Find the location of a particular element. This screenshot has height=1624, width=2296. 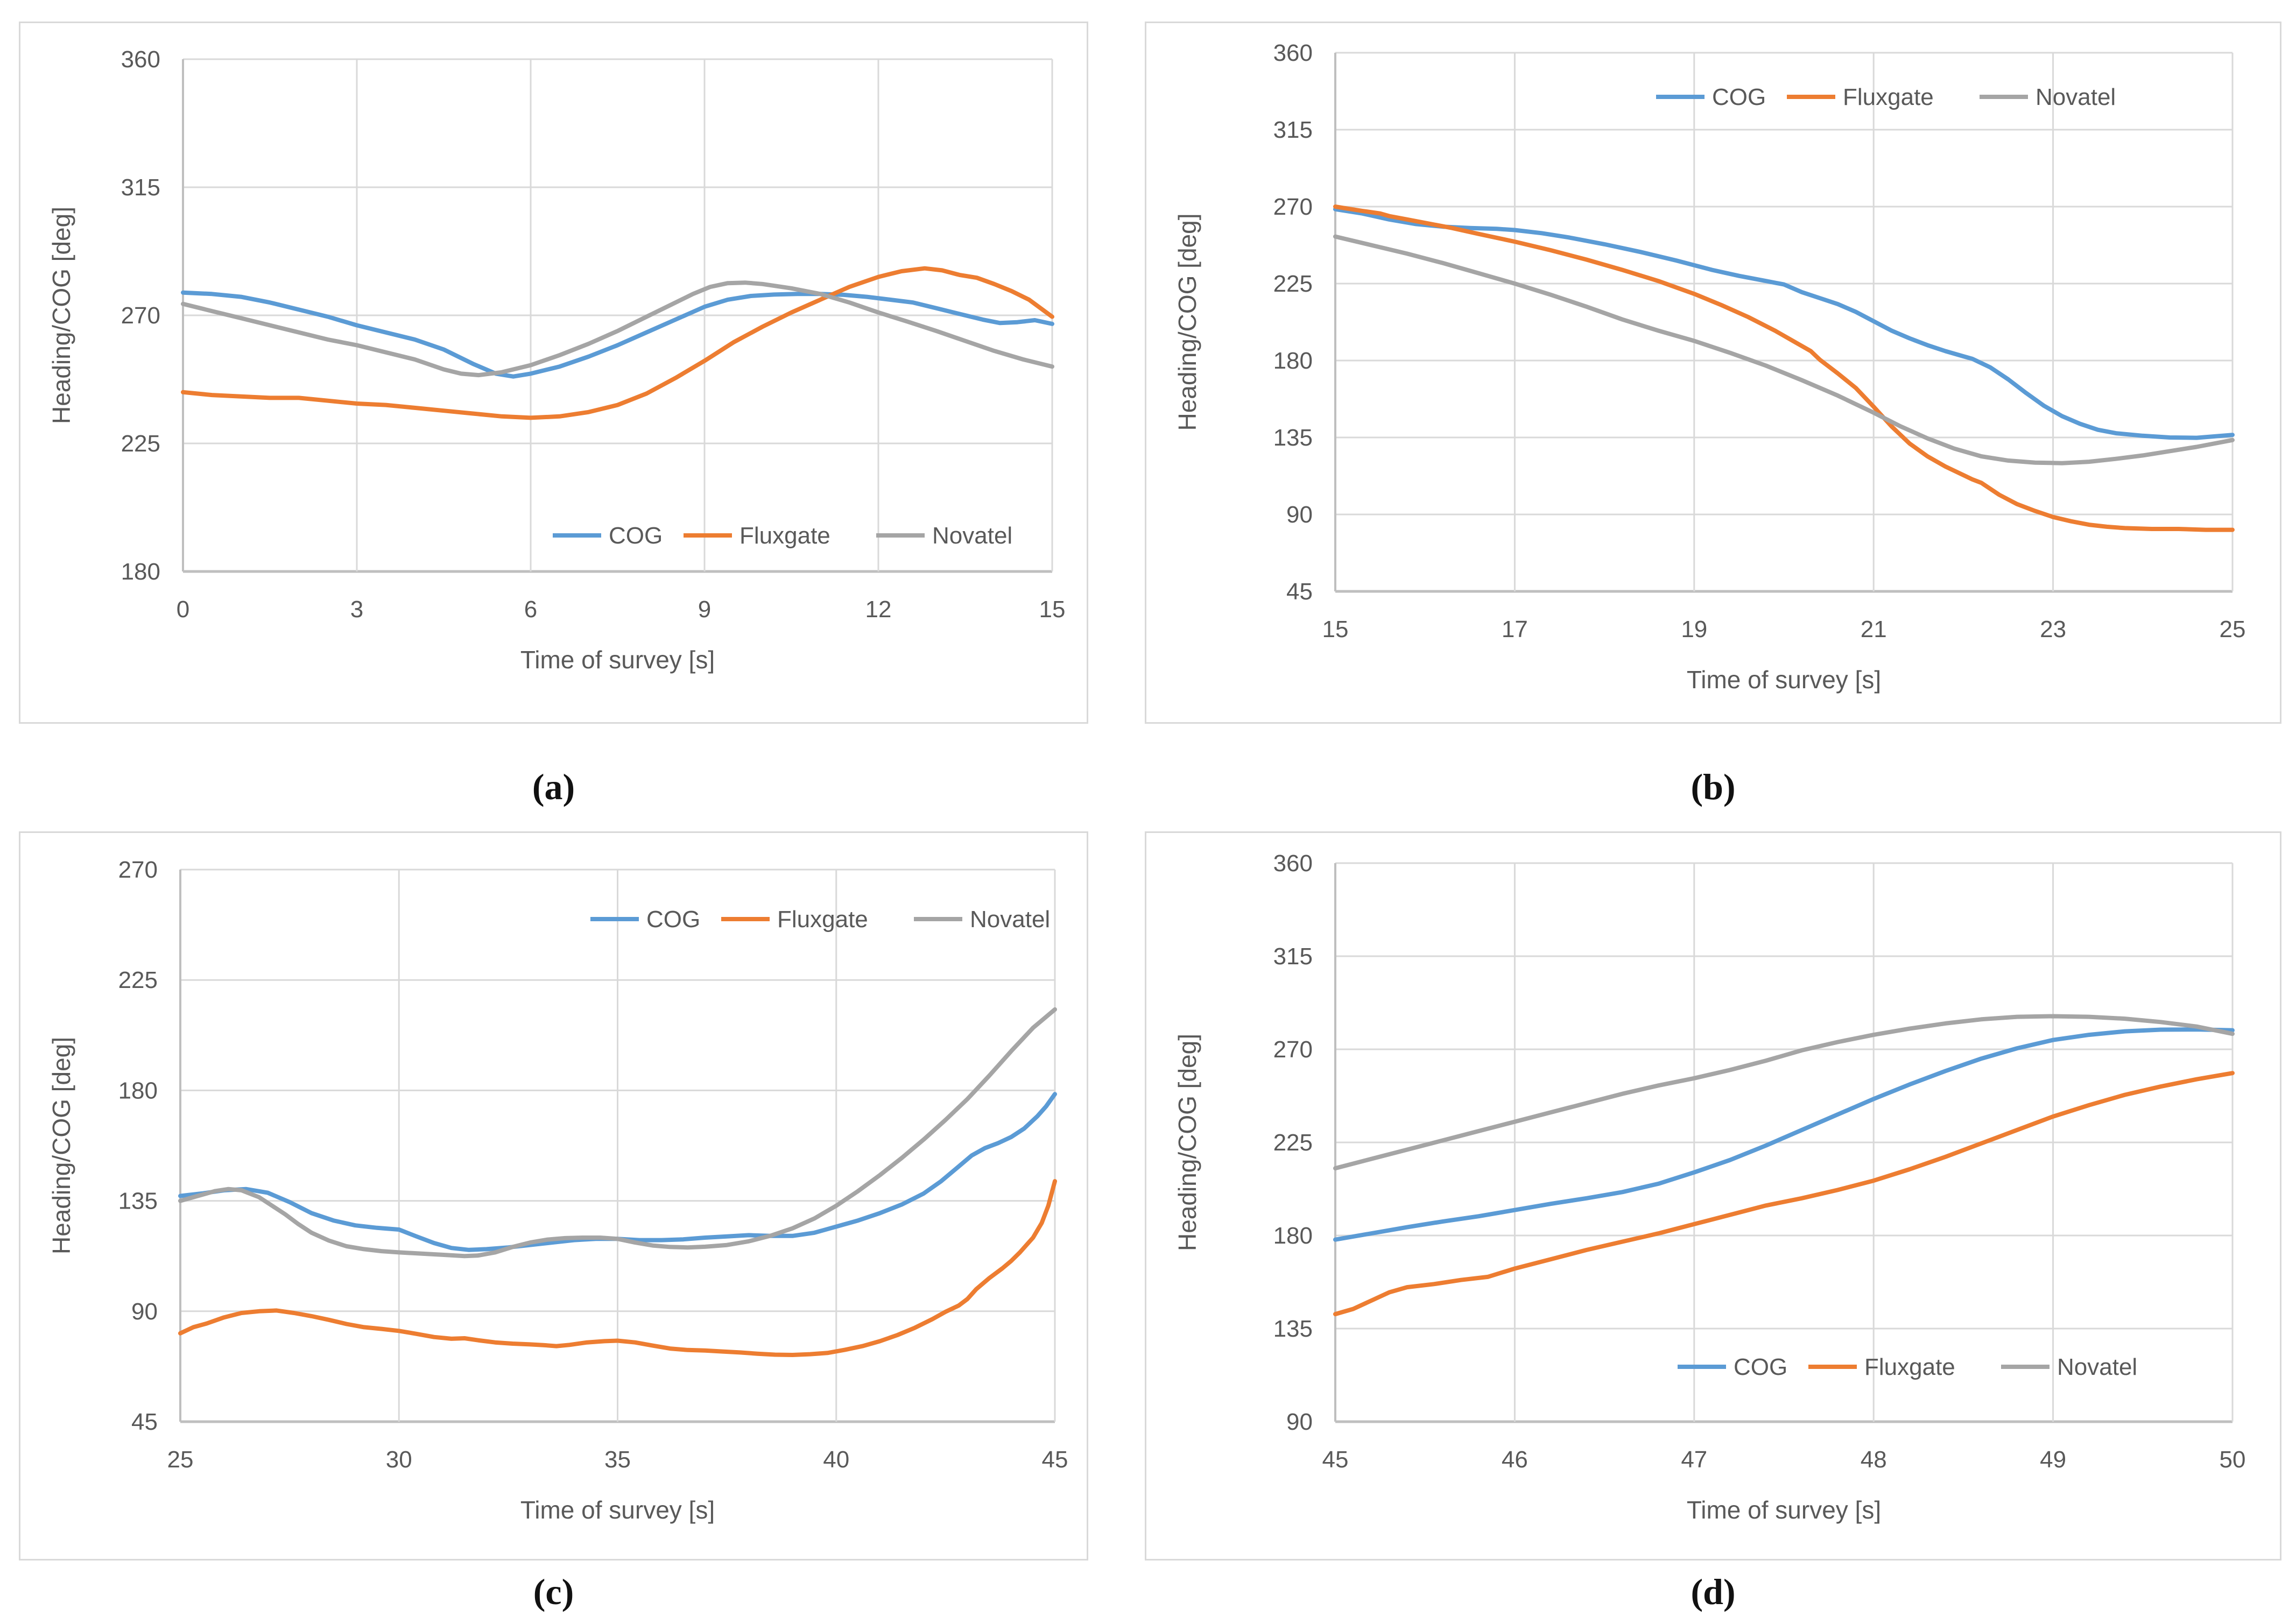

x-tick-label: 17 is located at coordinates (1515, 629).